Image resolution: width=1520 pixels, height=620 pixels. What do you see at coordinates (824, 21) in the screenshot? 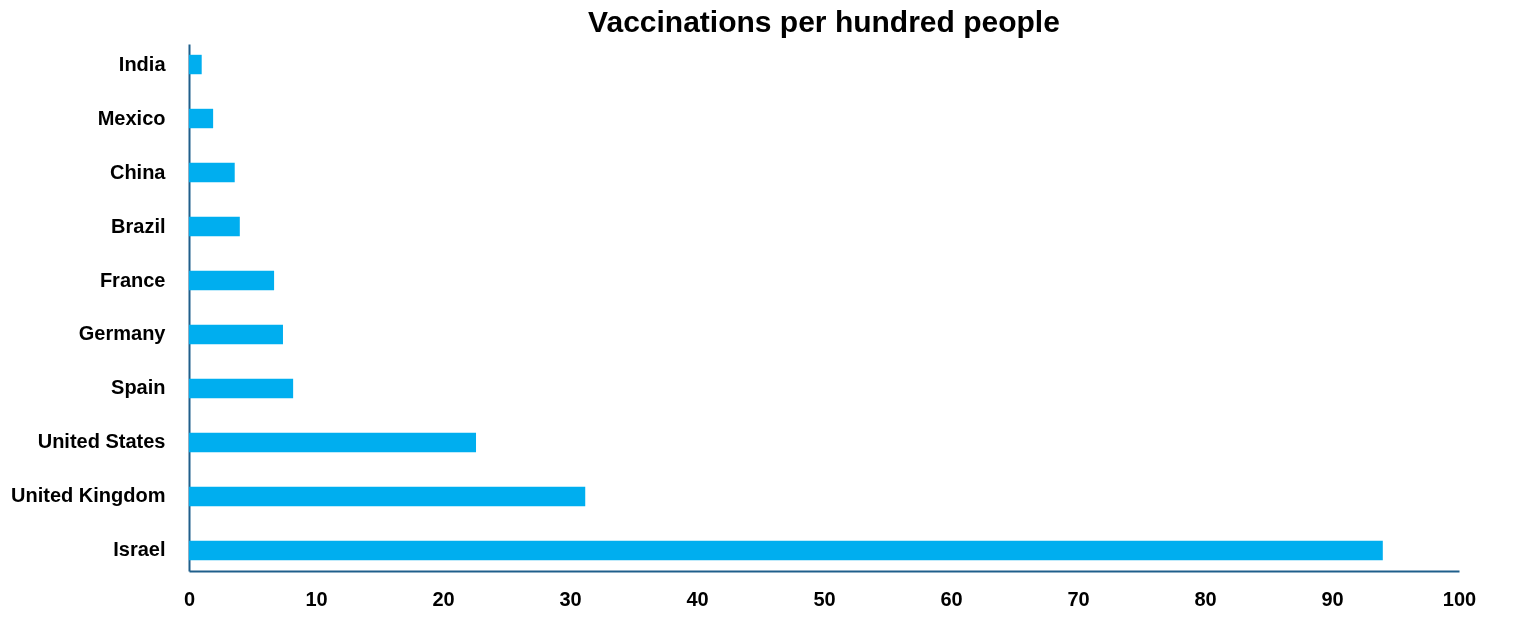
I see `chart-title: Vaccinations per hundred people` at bounding box center [824, 21].